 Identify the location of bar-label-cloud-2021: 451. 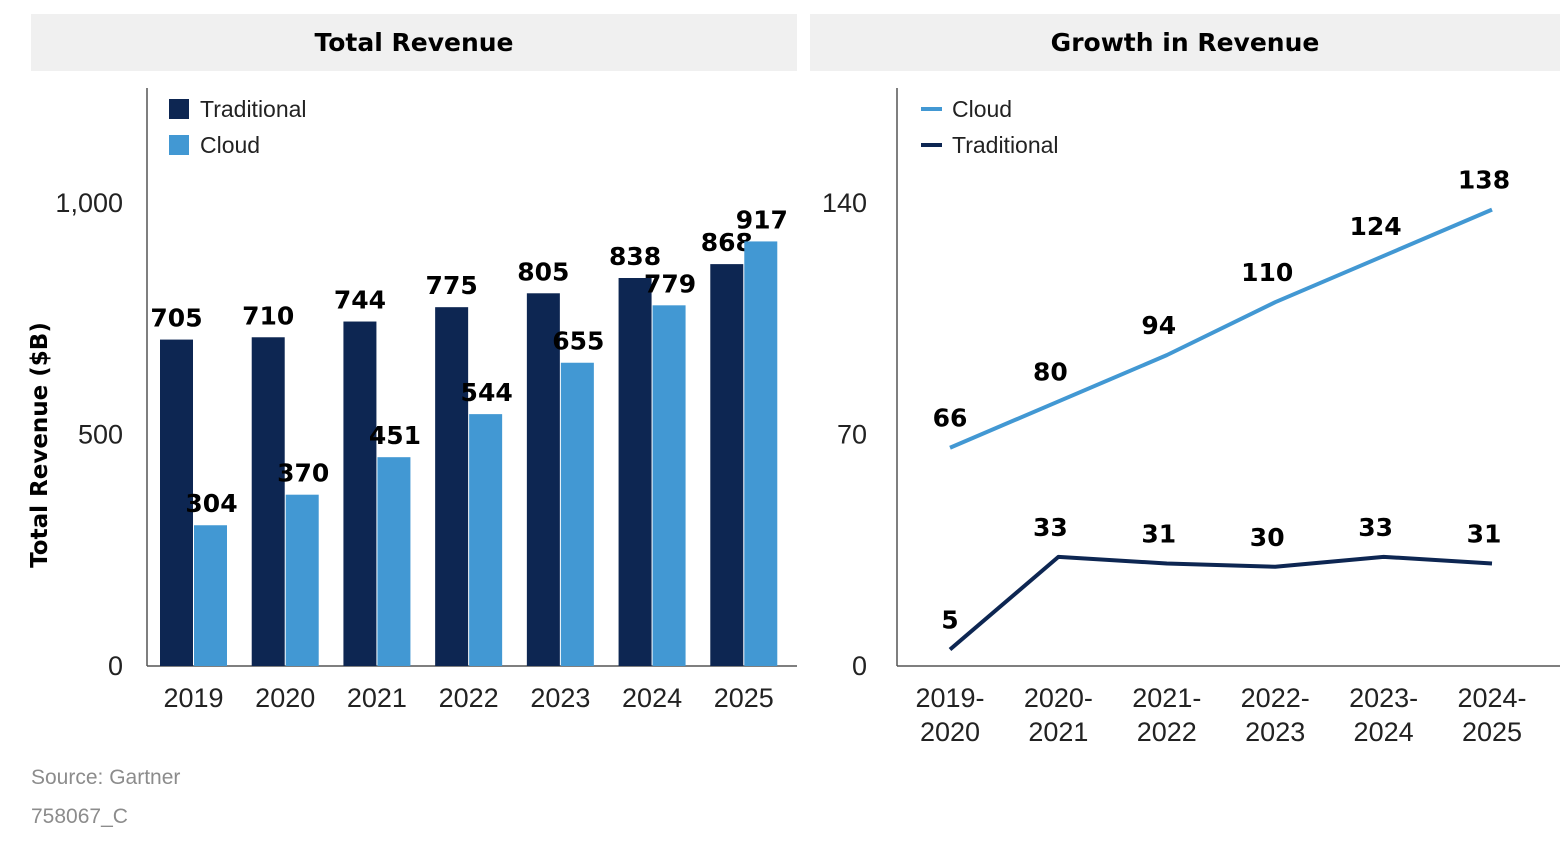
(395, 435).